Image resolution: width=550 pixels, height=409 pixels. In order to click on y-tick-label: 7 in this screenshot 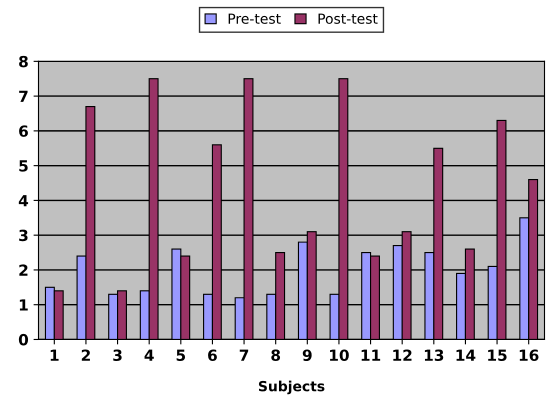, I will do `click(23, 96)`.